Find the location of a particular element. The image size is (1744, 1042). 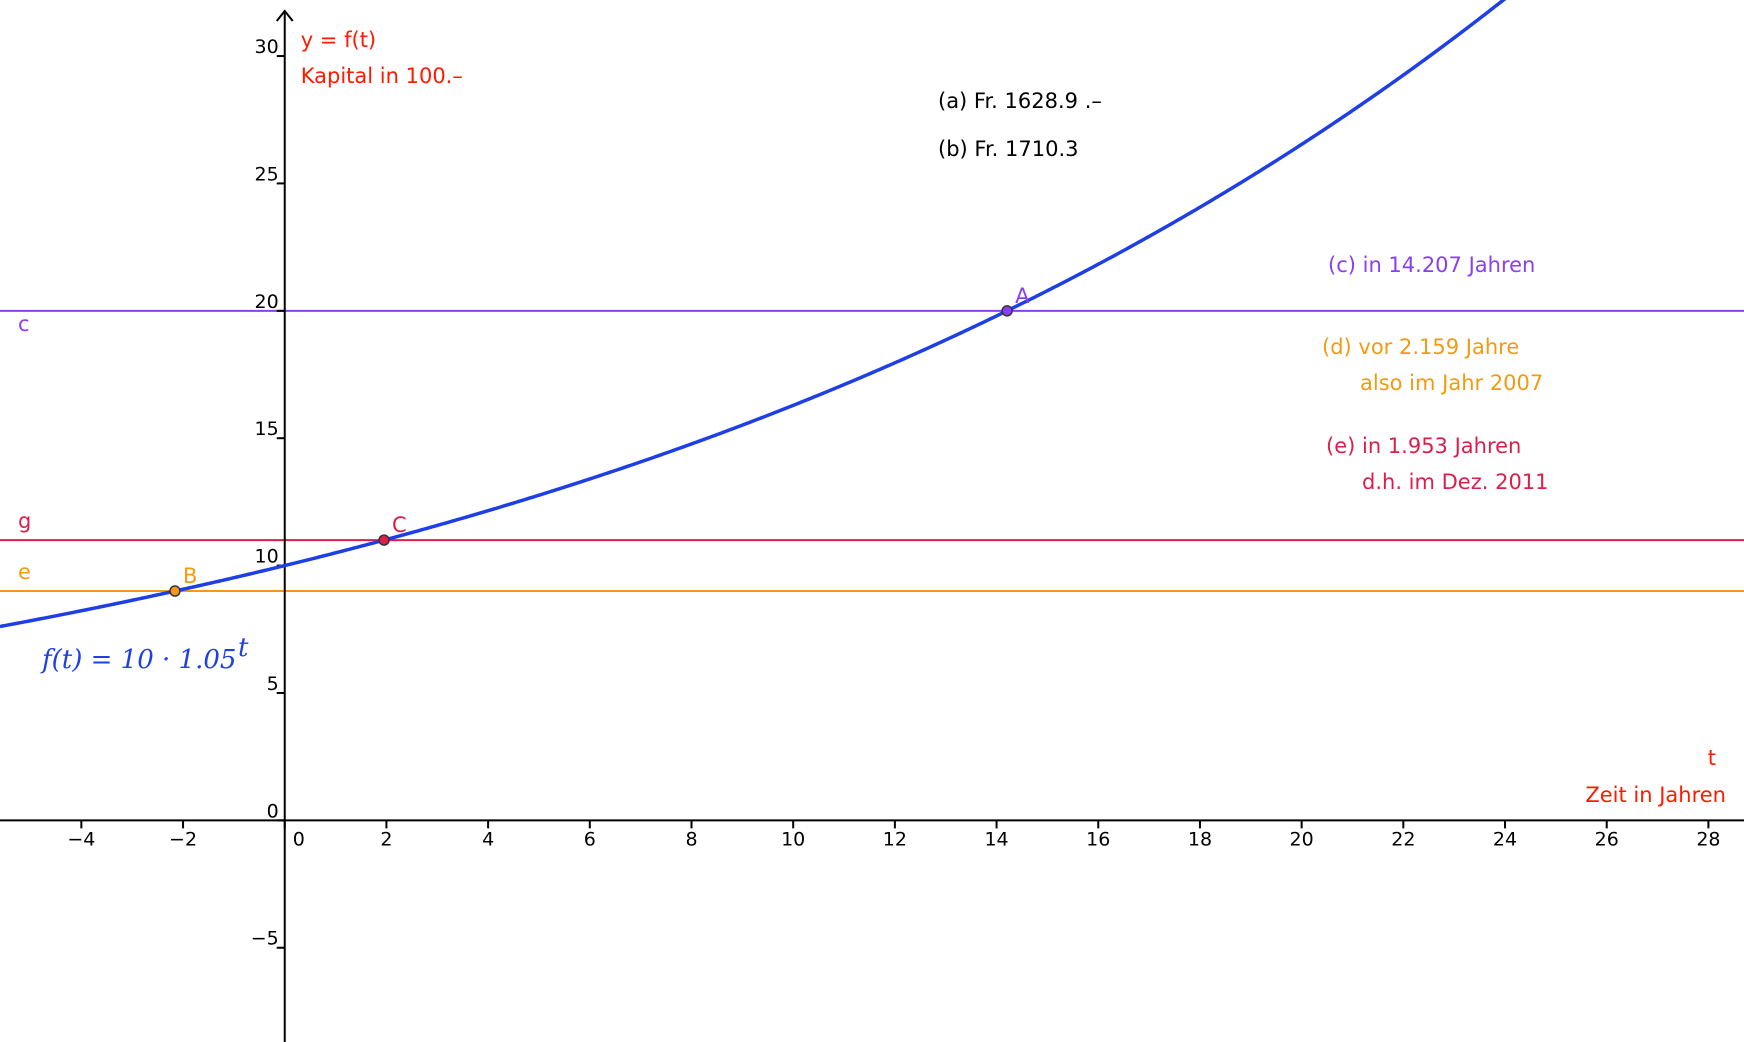

y-tick-label: −5 is located at coordinates (265, 939).